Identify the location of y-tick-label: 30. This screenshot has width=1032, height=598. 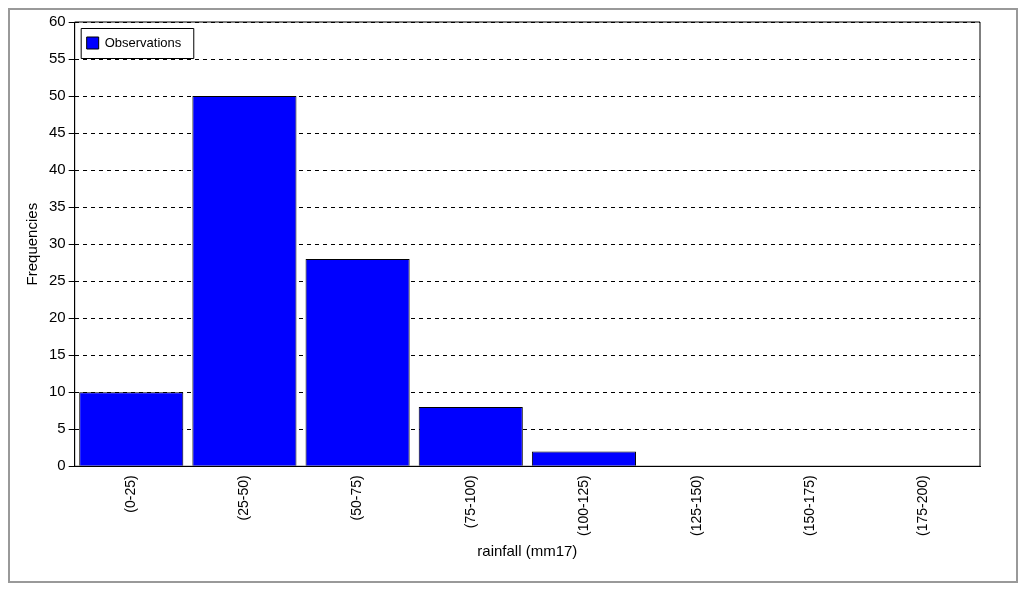
(57, 243).